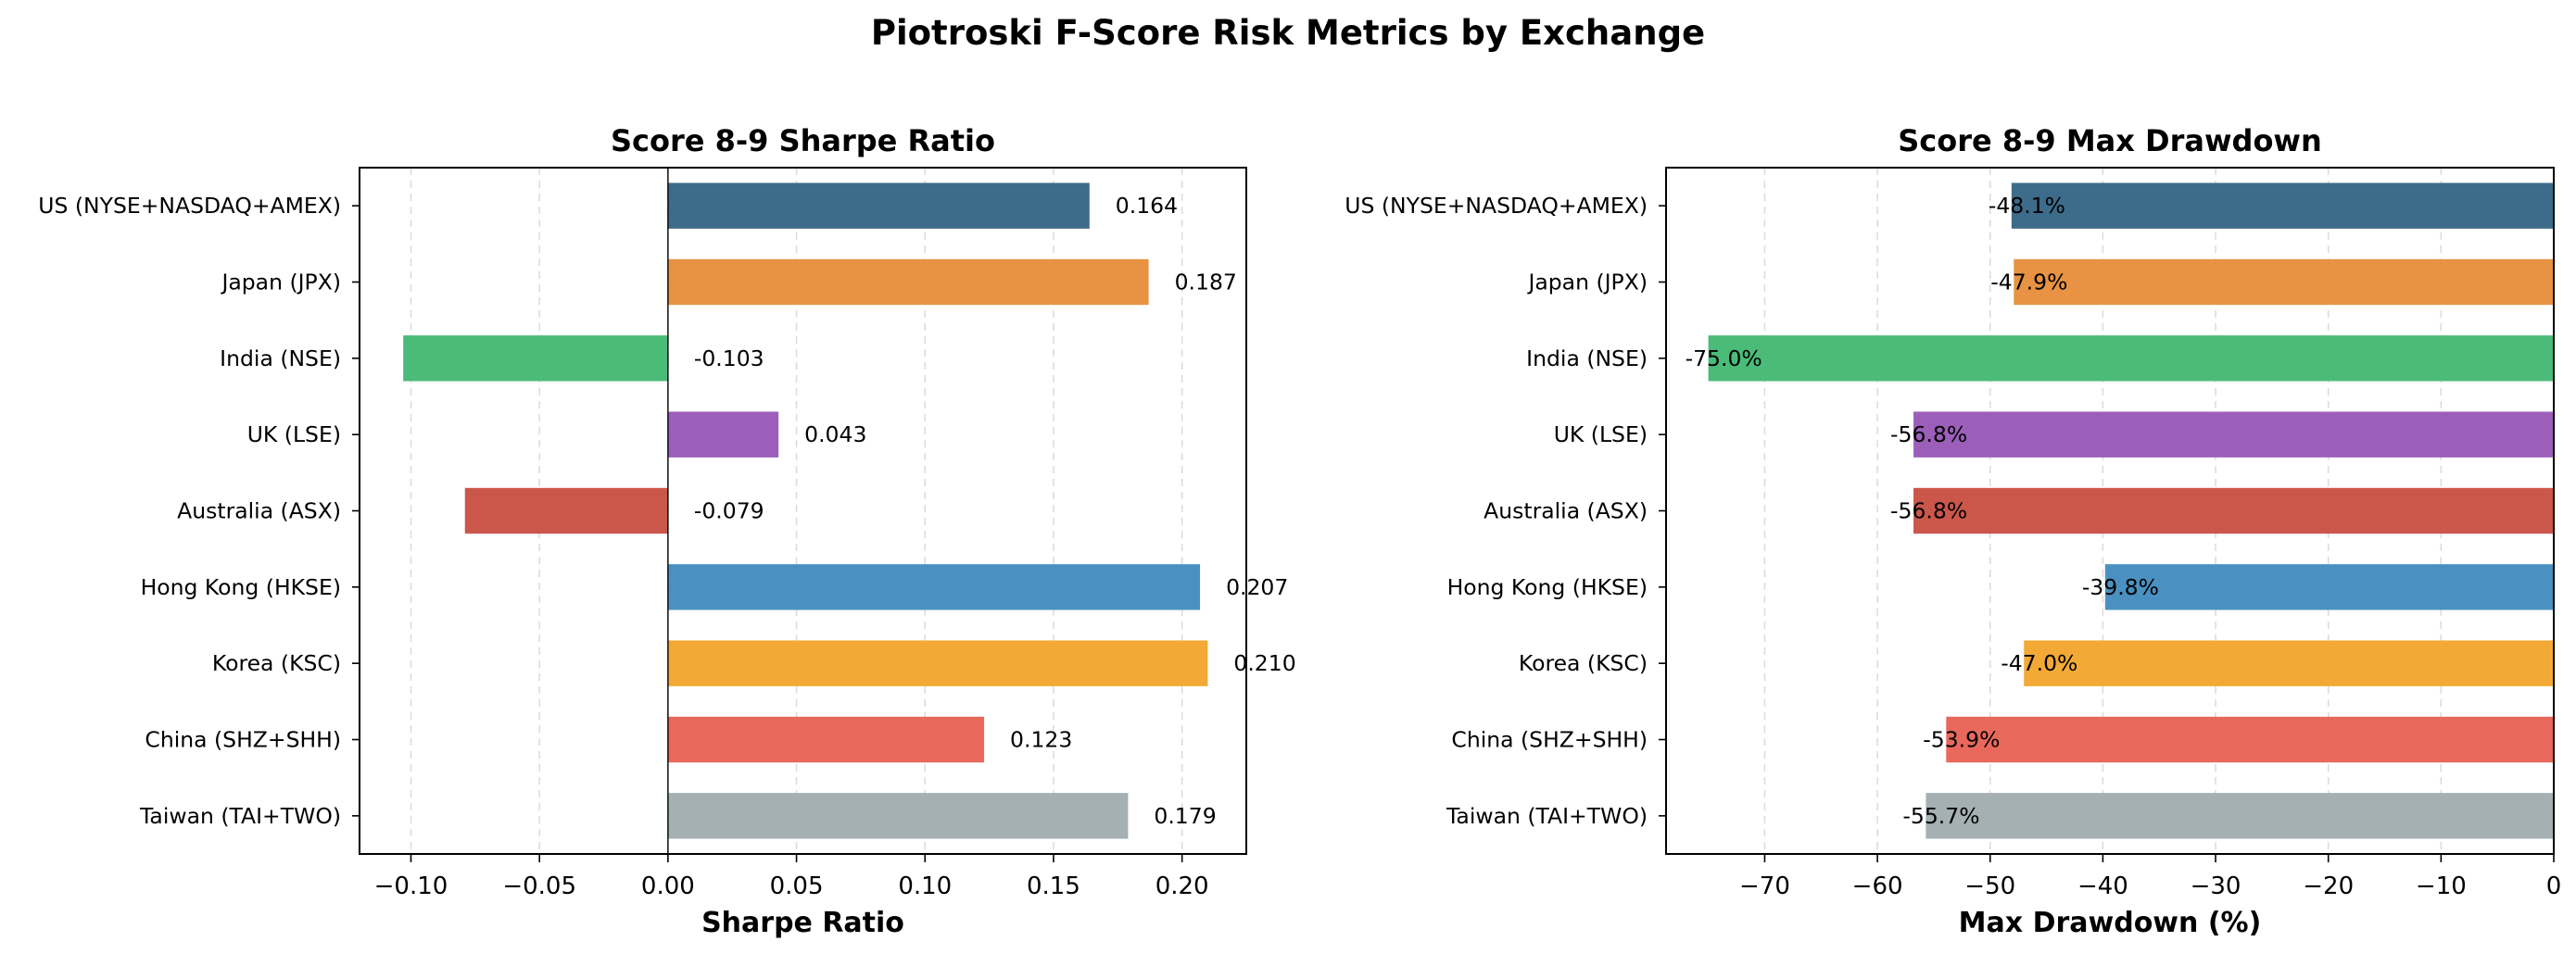 The height and width of the screenshot is (954, 2576). I want to click on x-axis-label: Max Drawdown (%), so click(2110, 923).